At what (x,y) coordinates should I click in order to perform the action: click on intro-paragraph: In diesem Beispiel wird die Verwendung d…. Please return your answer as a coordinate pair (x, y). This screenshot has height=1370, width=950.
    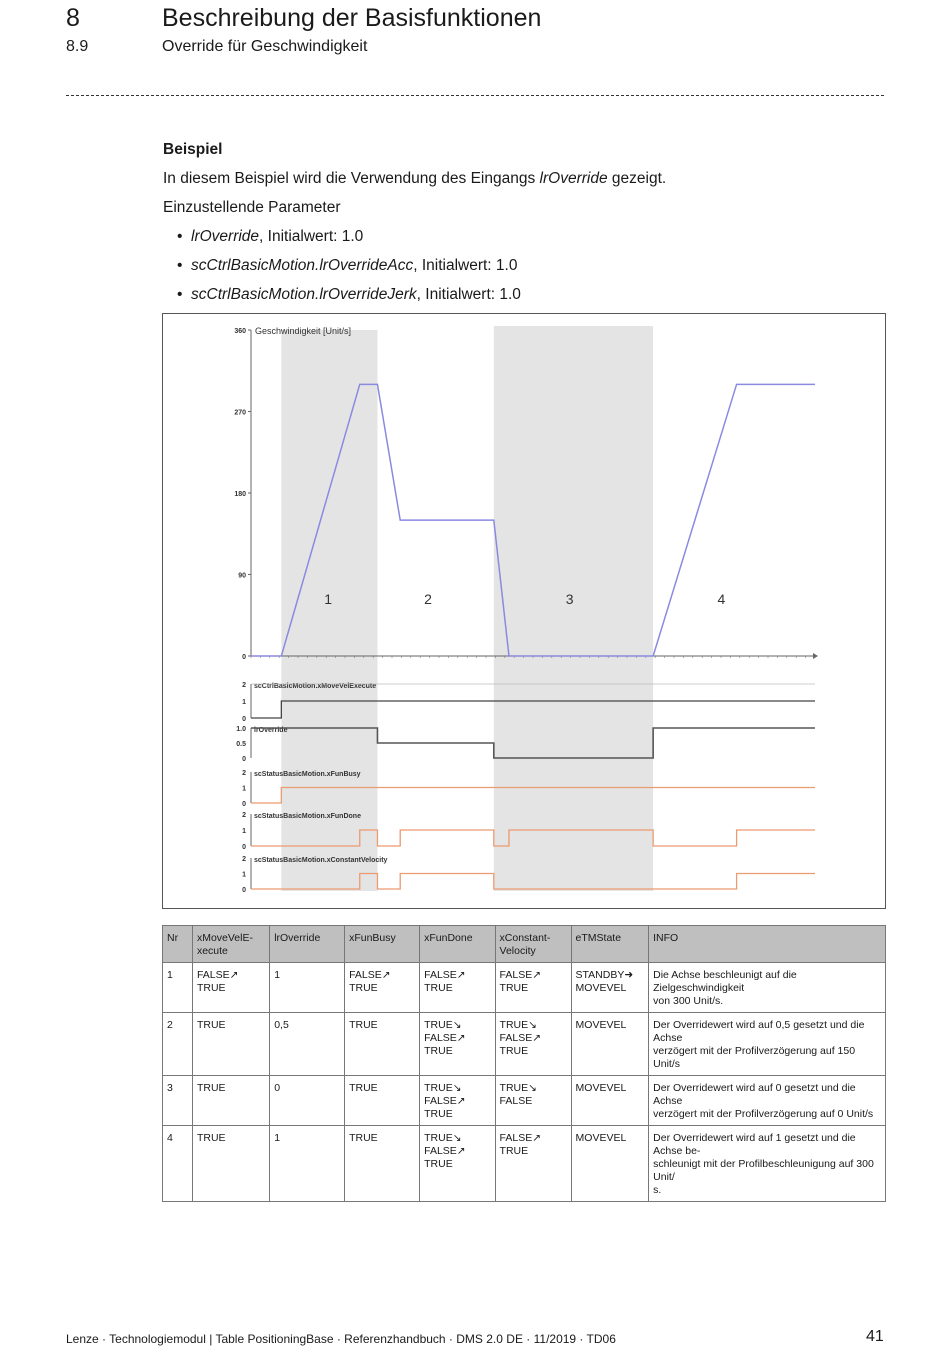
    Looking at the image, I should click on (523, 178).